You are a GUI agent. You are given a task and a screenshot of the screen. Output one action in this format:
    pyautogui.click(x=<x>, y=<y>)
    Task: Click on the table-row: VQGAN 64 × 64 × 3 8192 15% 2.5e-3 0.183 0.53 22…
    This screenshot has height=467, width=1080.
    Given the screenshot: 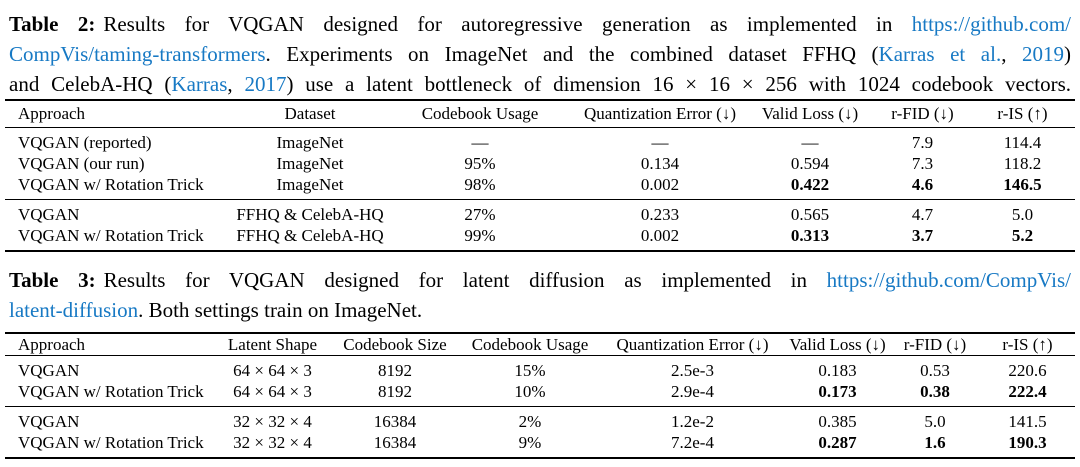 What is the action you would take?
    pyautogui.click(x=540, y=369)
    